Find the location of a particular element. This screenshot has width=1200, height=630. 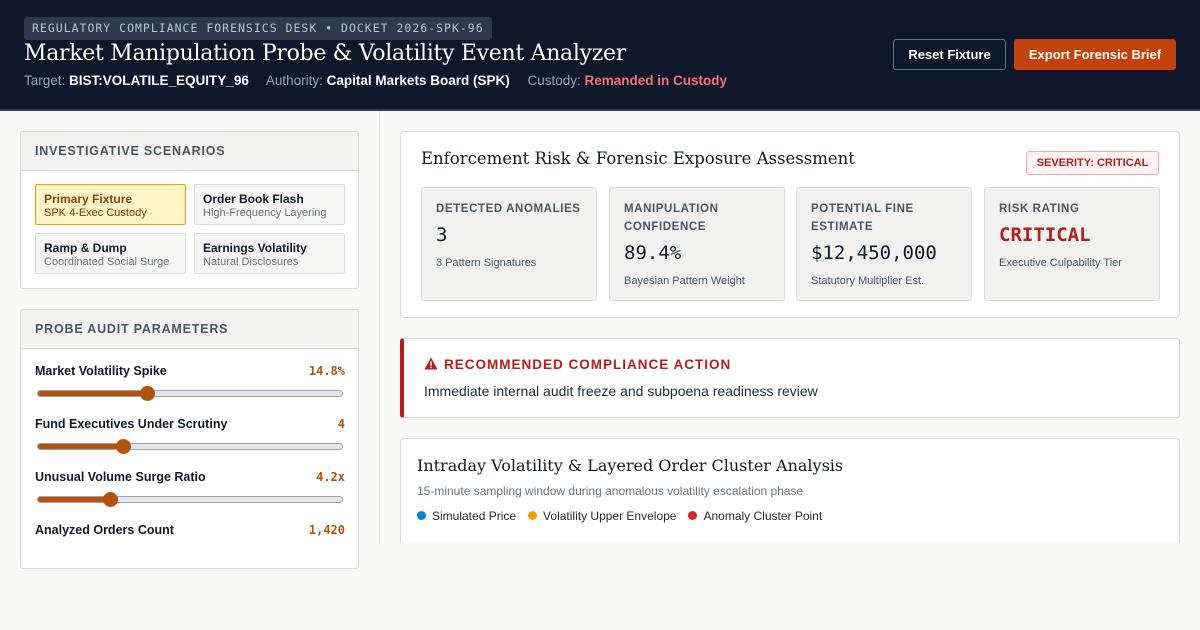

param-value: 4.2x is located at coordinates (330, 477).